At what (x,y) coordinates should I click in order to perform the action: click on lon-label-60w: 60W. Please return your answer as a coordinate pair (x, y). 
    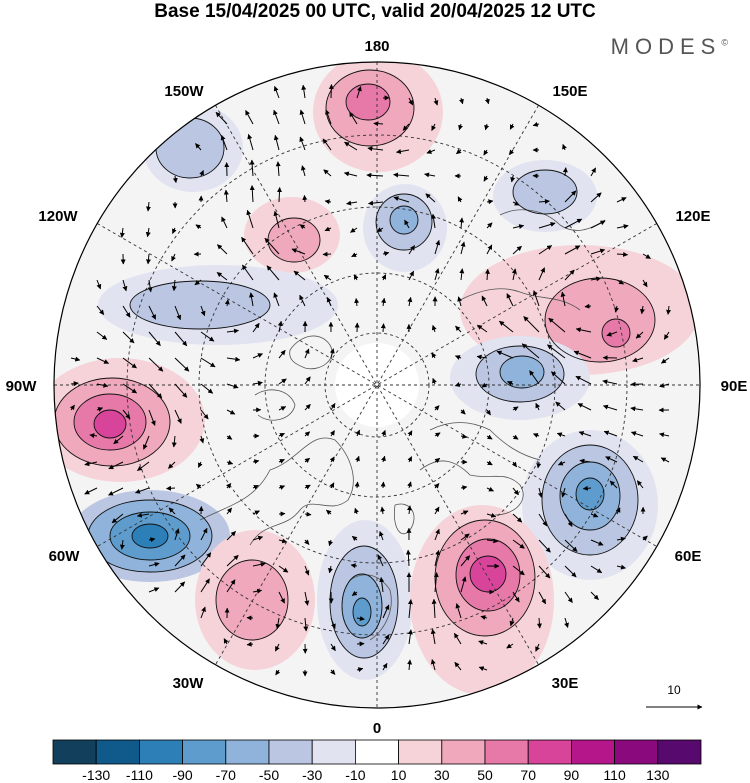
    Looking at the image, I should click on (65, 556).